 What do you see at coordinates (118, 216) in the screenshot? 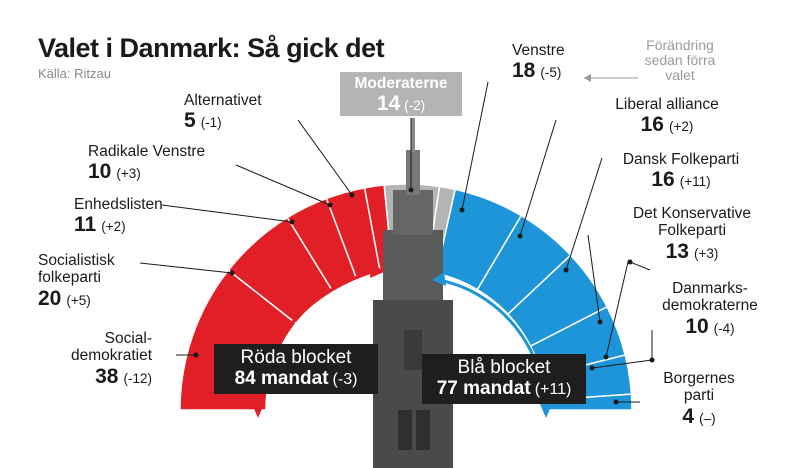
I see `label-enhedslisten: Enhedslisten 11 (+2)` at bounding box center [118, 216].